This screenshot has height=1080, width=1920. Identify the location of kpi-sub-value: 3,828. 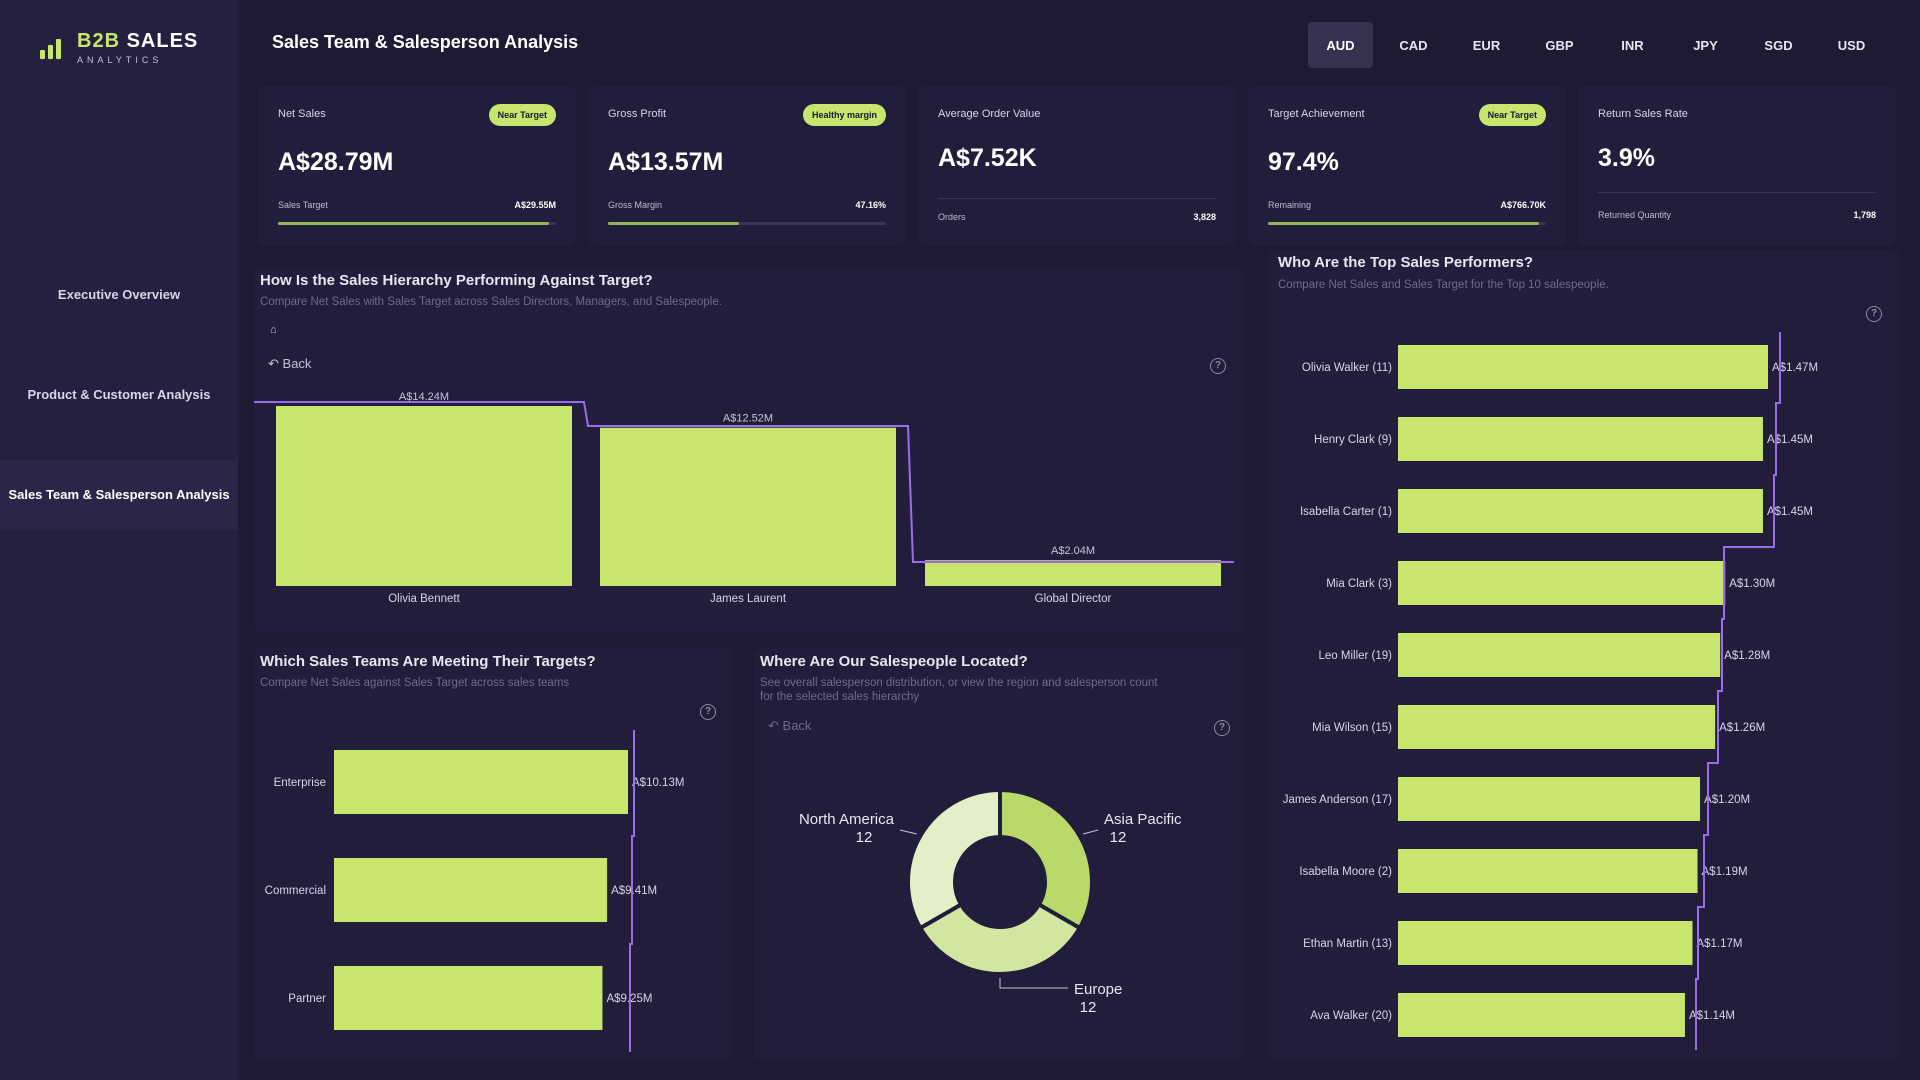
(1204, 217).